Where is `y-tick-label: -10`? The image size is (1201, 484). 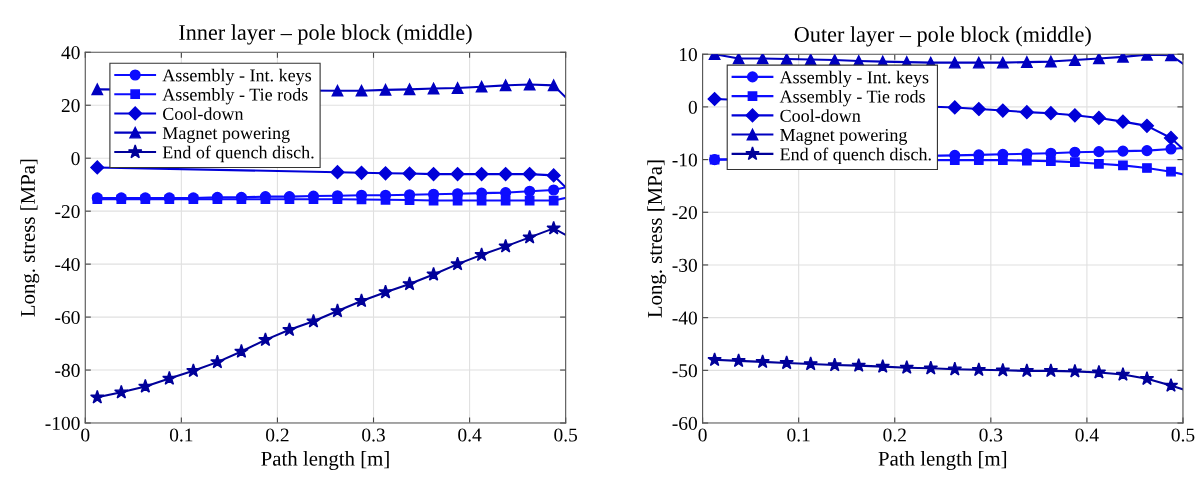
y-tick-label: -10 is located at coordinates (684, 160).